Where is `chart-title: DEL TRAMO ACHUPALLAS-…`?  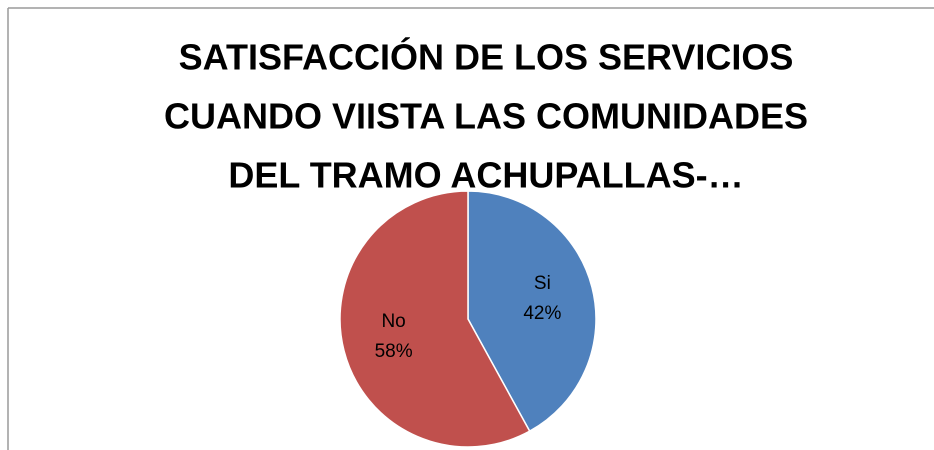
chart-title: DEL TRAMO ACHUPALLAS-… is located at coordinates (485, 175).